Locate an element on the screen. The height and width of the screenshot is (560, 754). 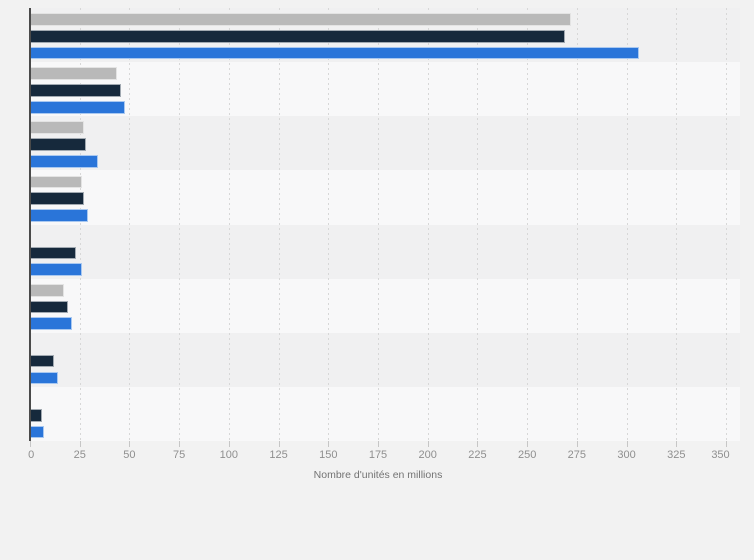
bar-group1-series-darkblue is located at coordinates (297, 36).